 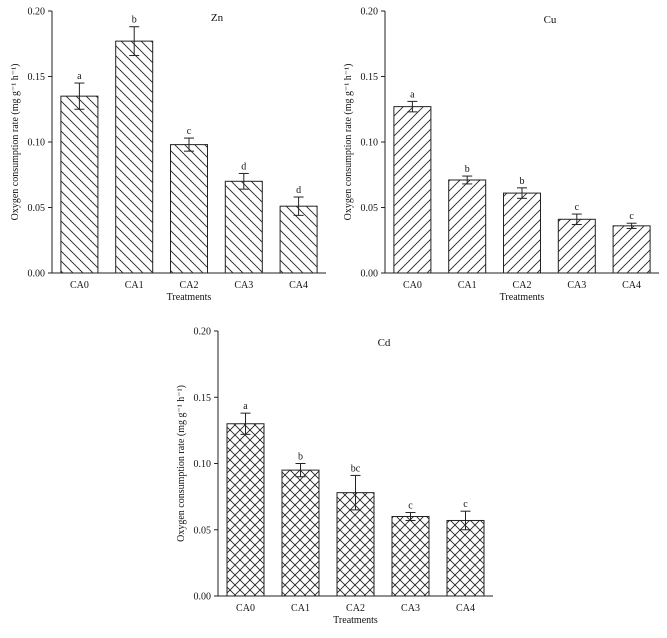 What do you see at coordinates (217, 18) in the screenshot?
I see `chart-title: Zn` at bounding box center [217, 18].